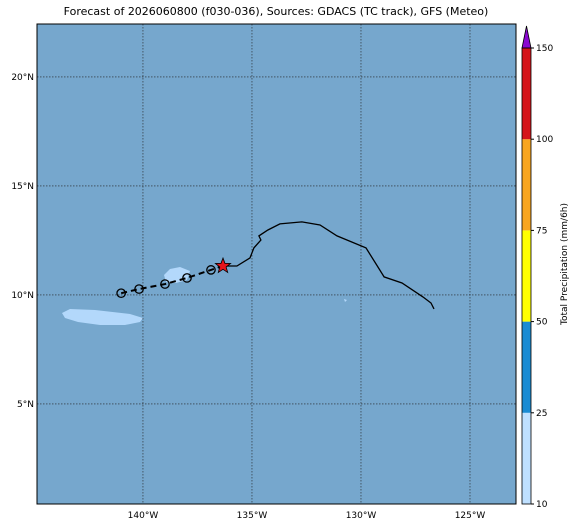 The height and width of the screenshot is (532, 581). What do you see at coordinates (544, 49) in the screenshot?
I see `colorbar-tick-label: 150` at bounding box center [544, 49].